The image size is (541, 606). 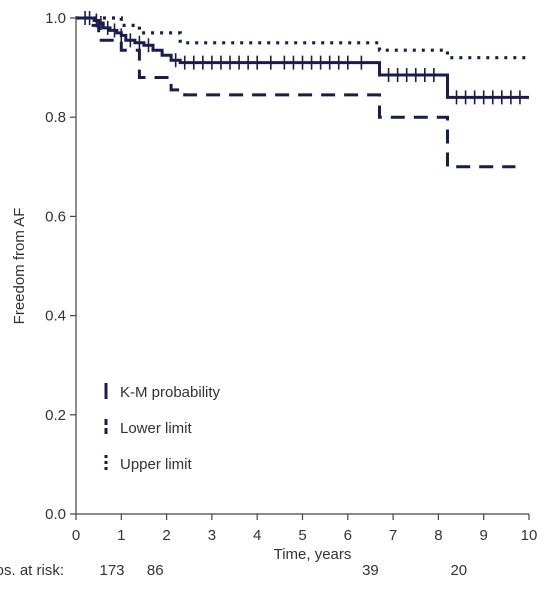 What do you see at coordinates (156, 428) in the screenshot?
I see `legend-label: Lower limit` at bounding box center [156, 428].